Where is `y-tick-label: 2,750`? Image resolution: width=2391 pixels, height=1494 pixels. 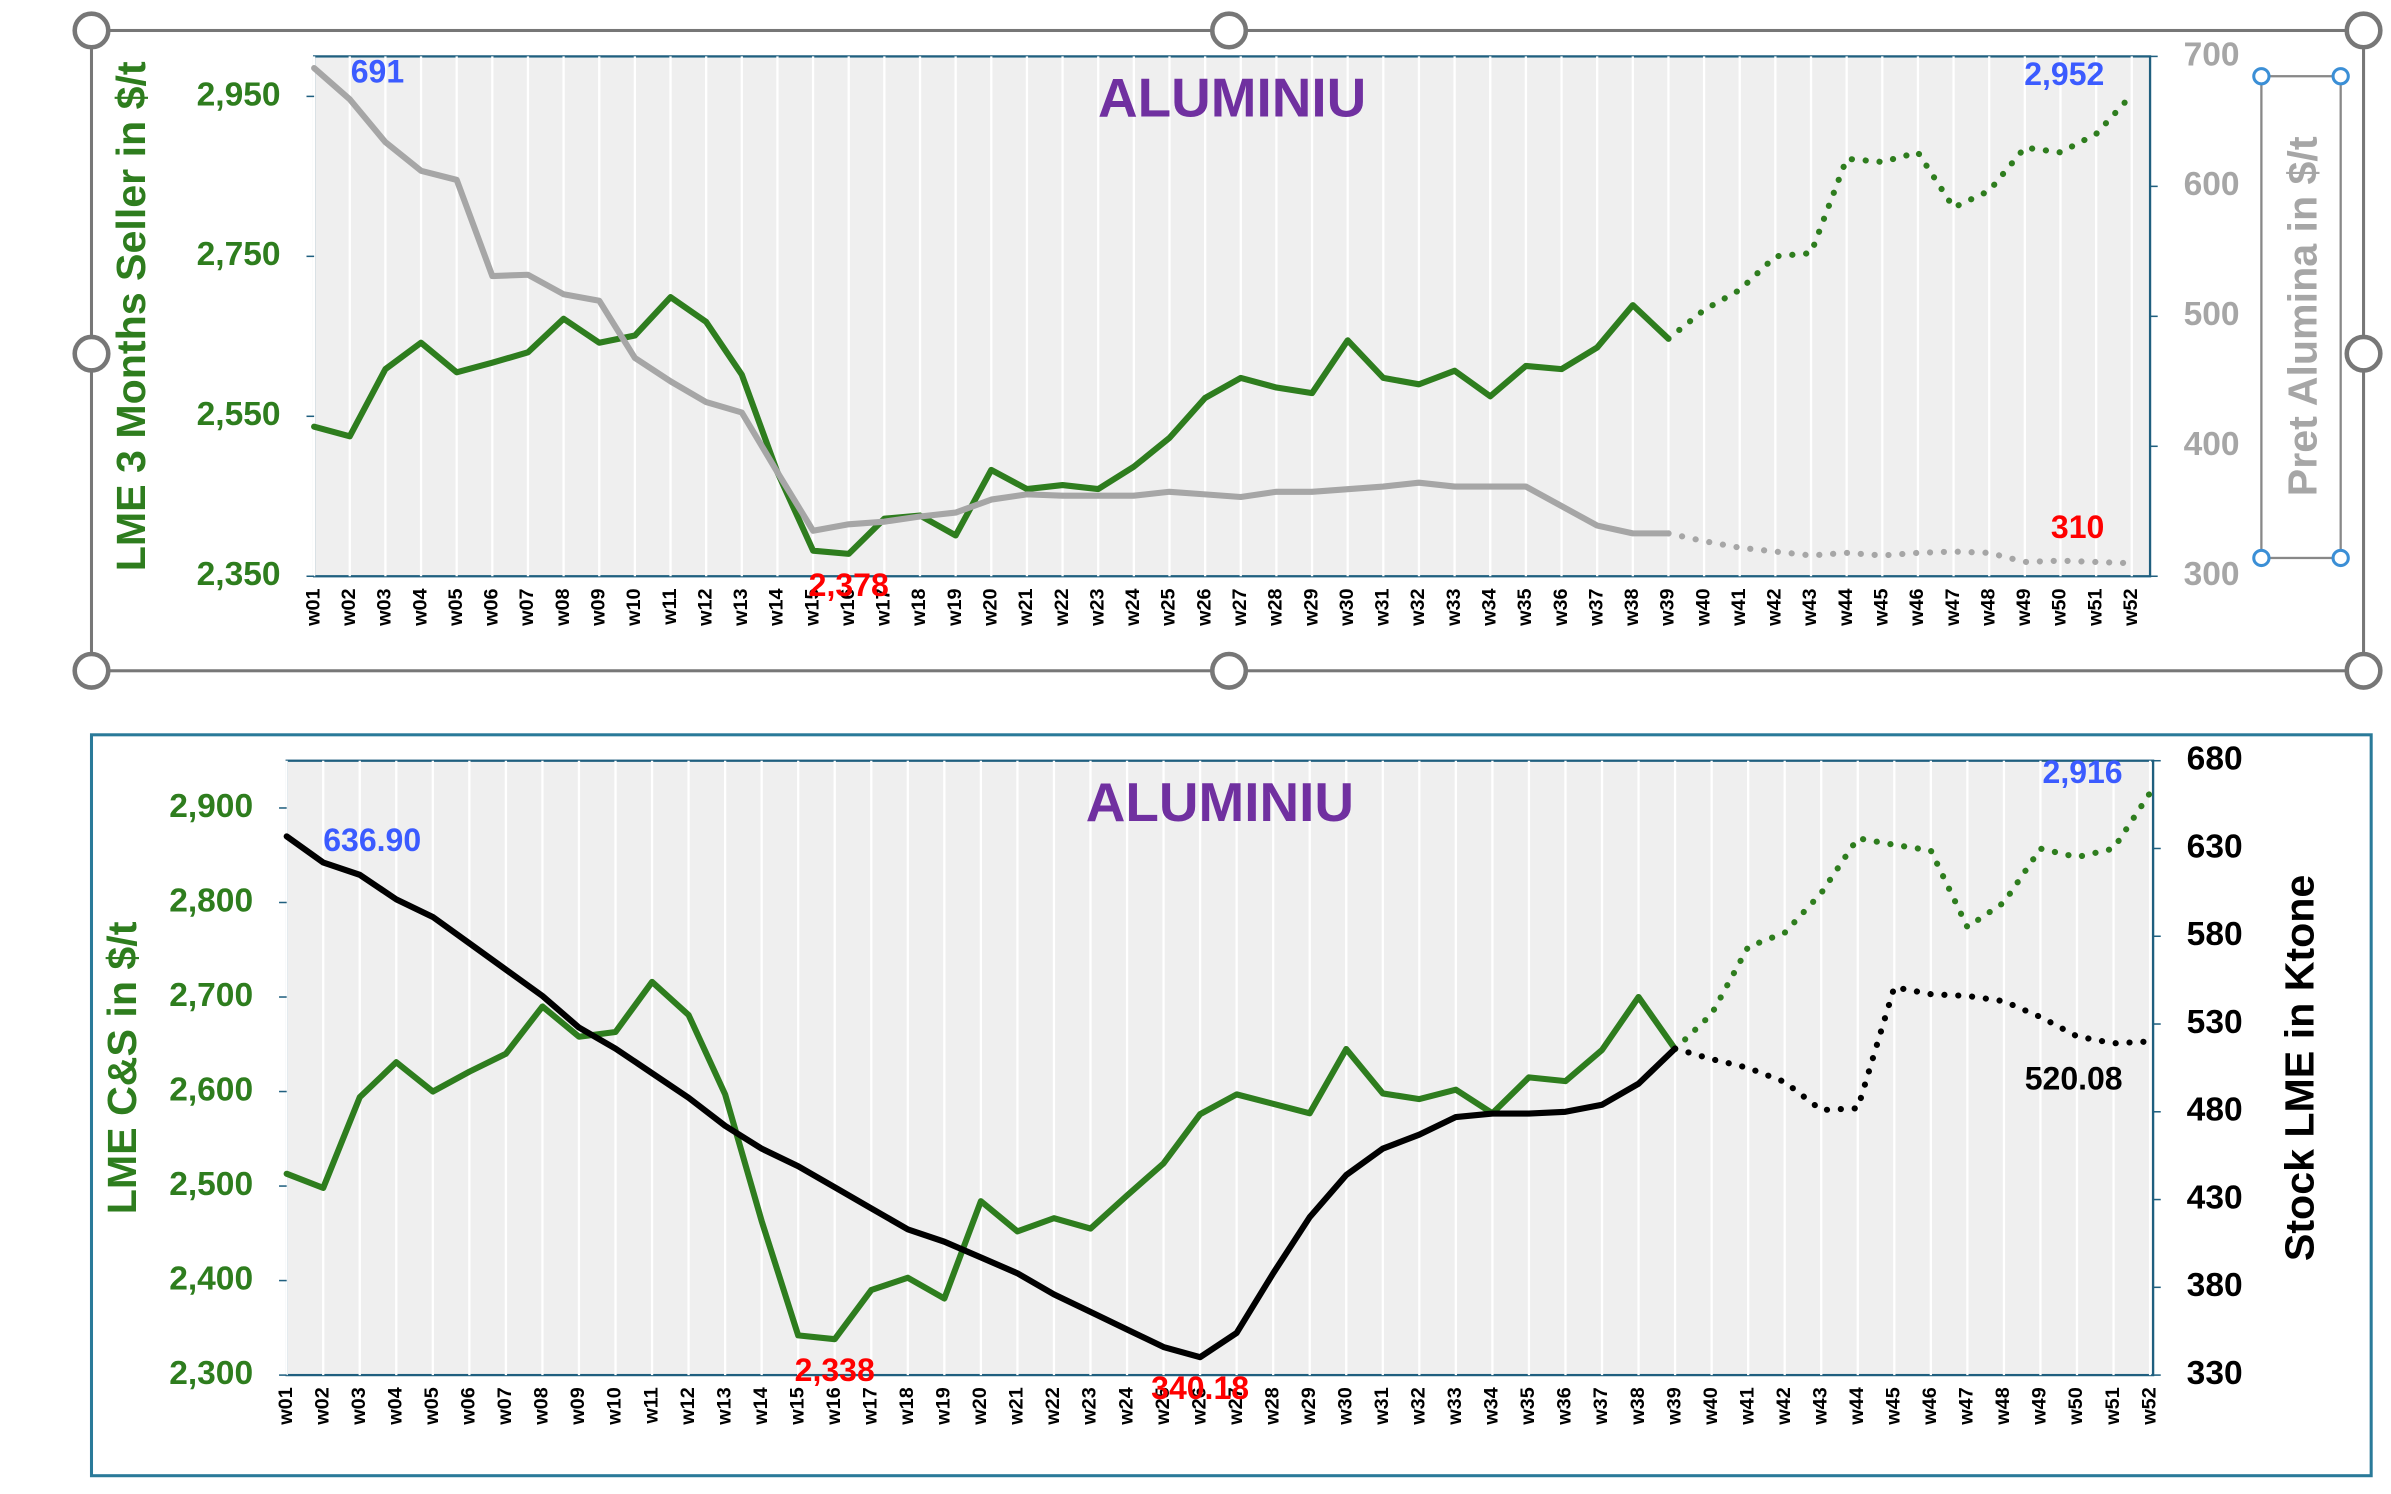
y-tick-label: 2,750 is located at coordinates (239, 254).